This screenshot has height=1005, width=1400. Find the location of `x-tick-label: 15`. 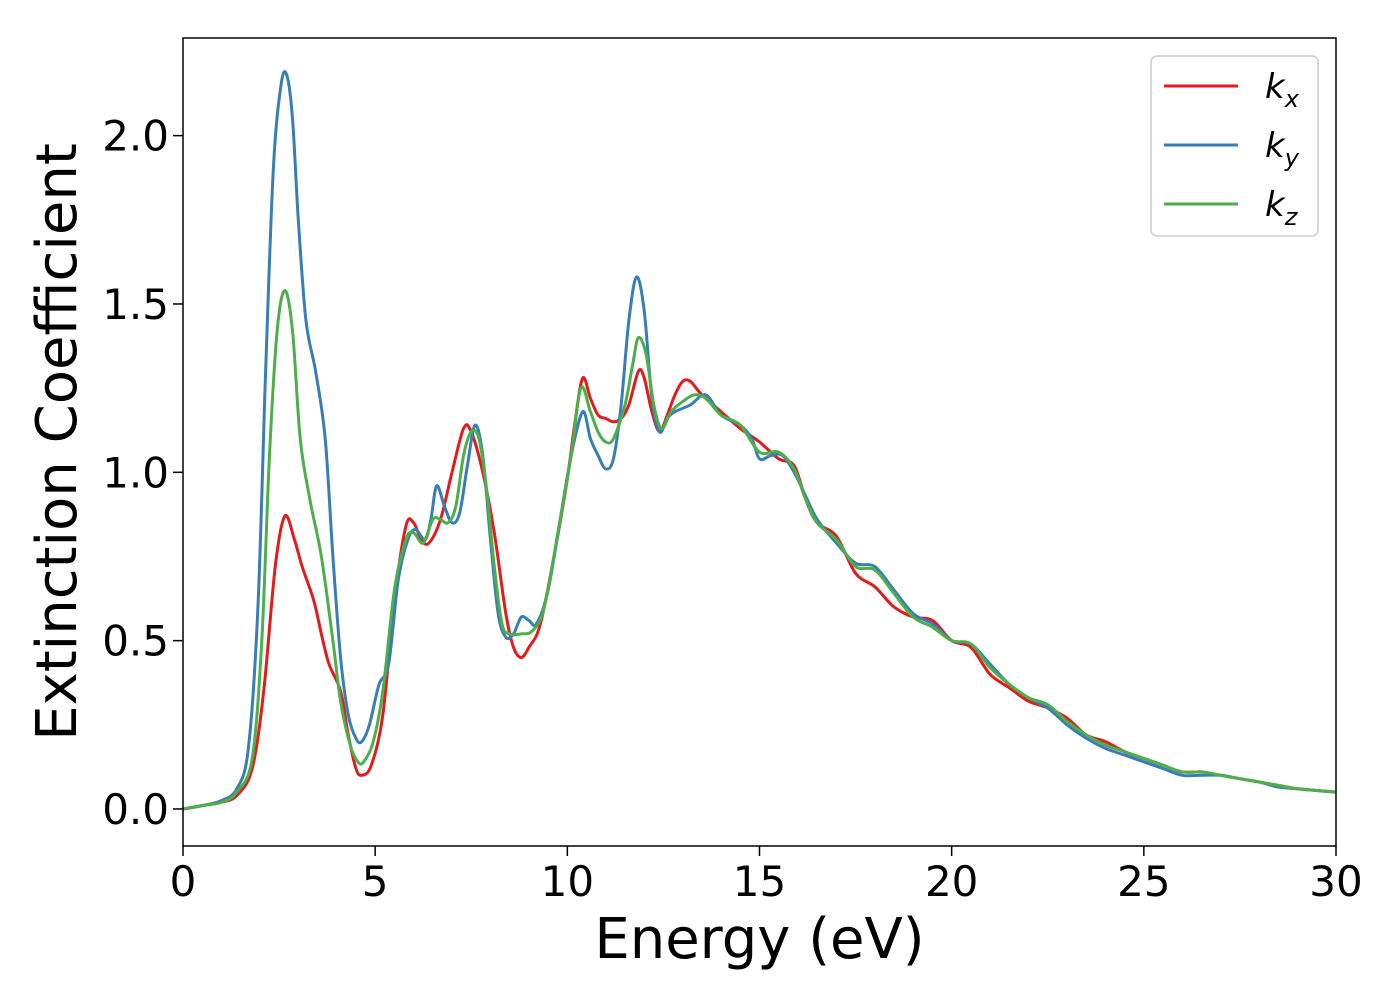

x-tick-label: 15 is located at coordinates (759, 881).